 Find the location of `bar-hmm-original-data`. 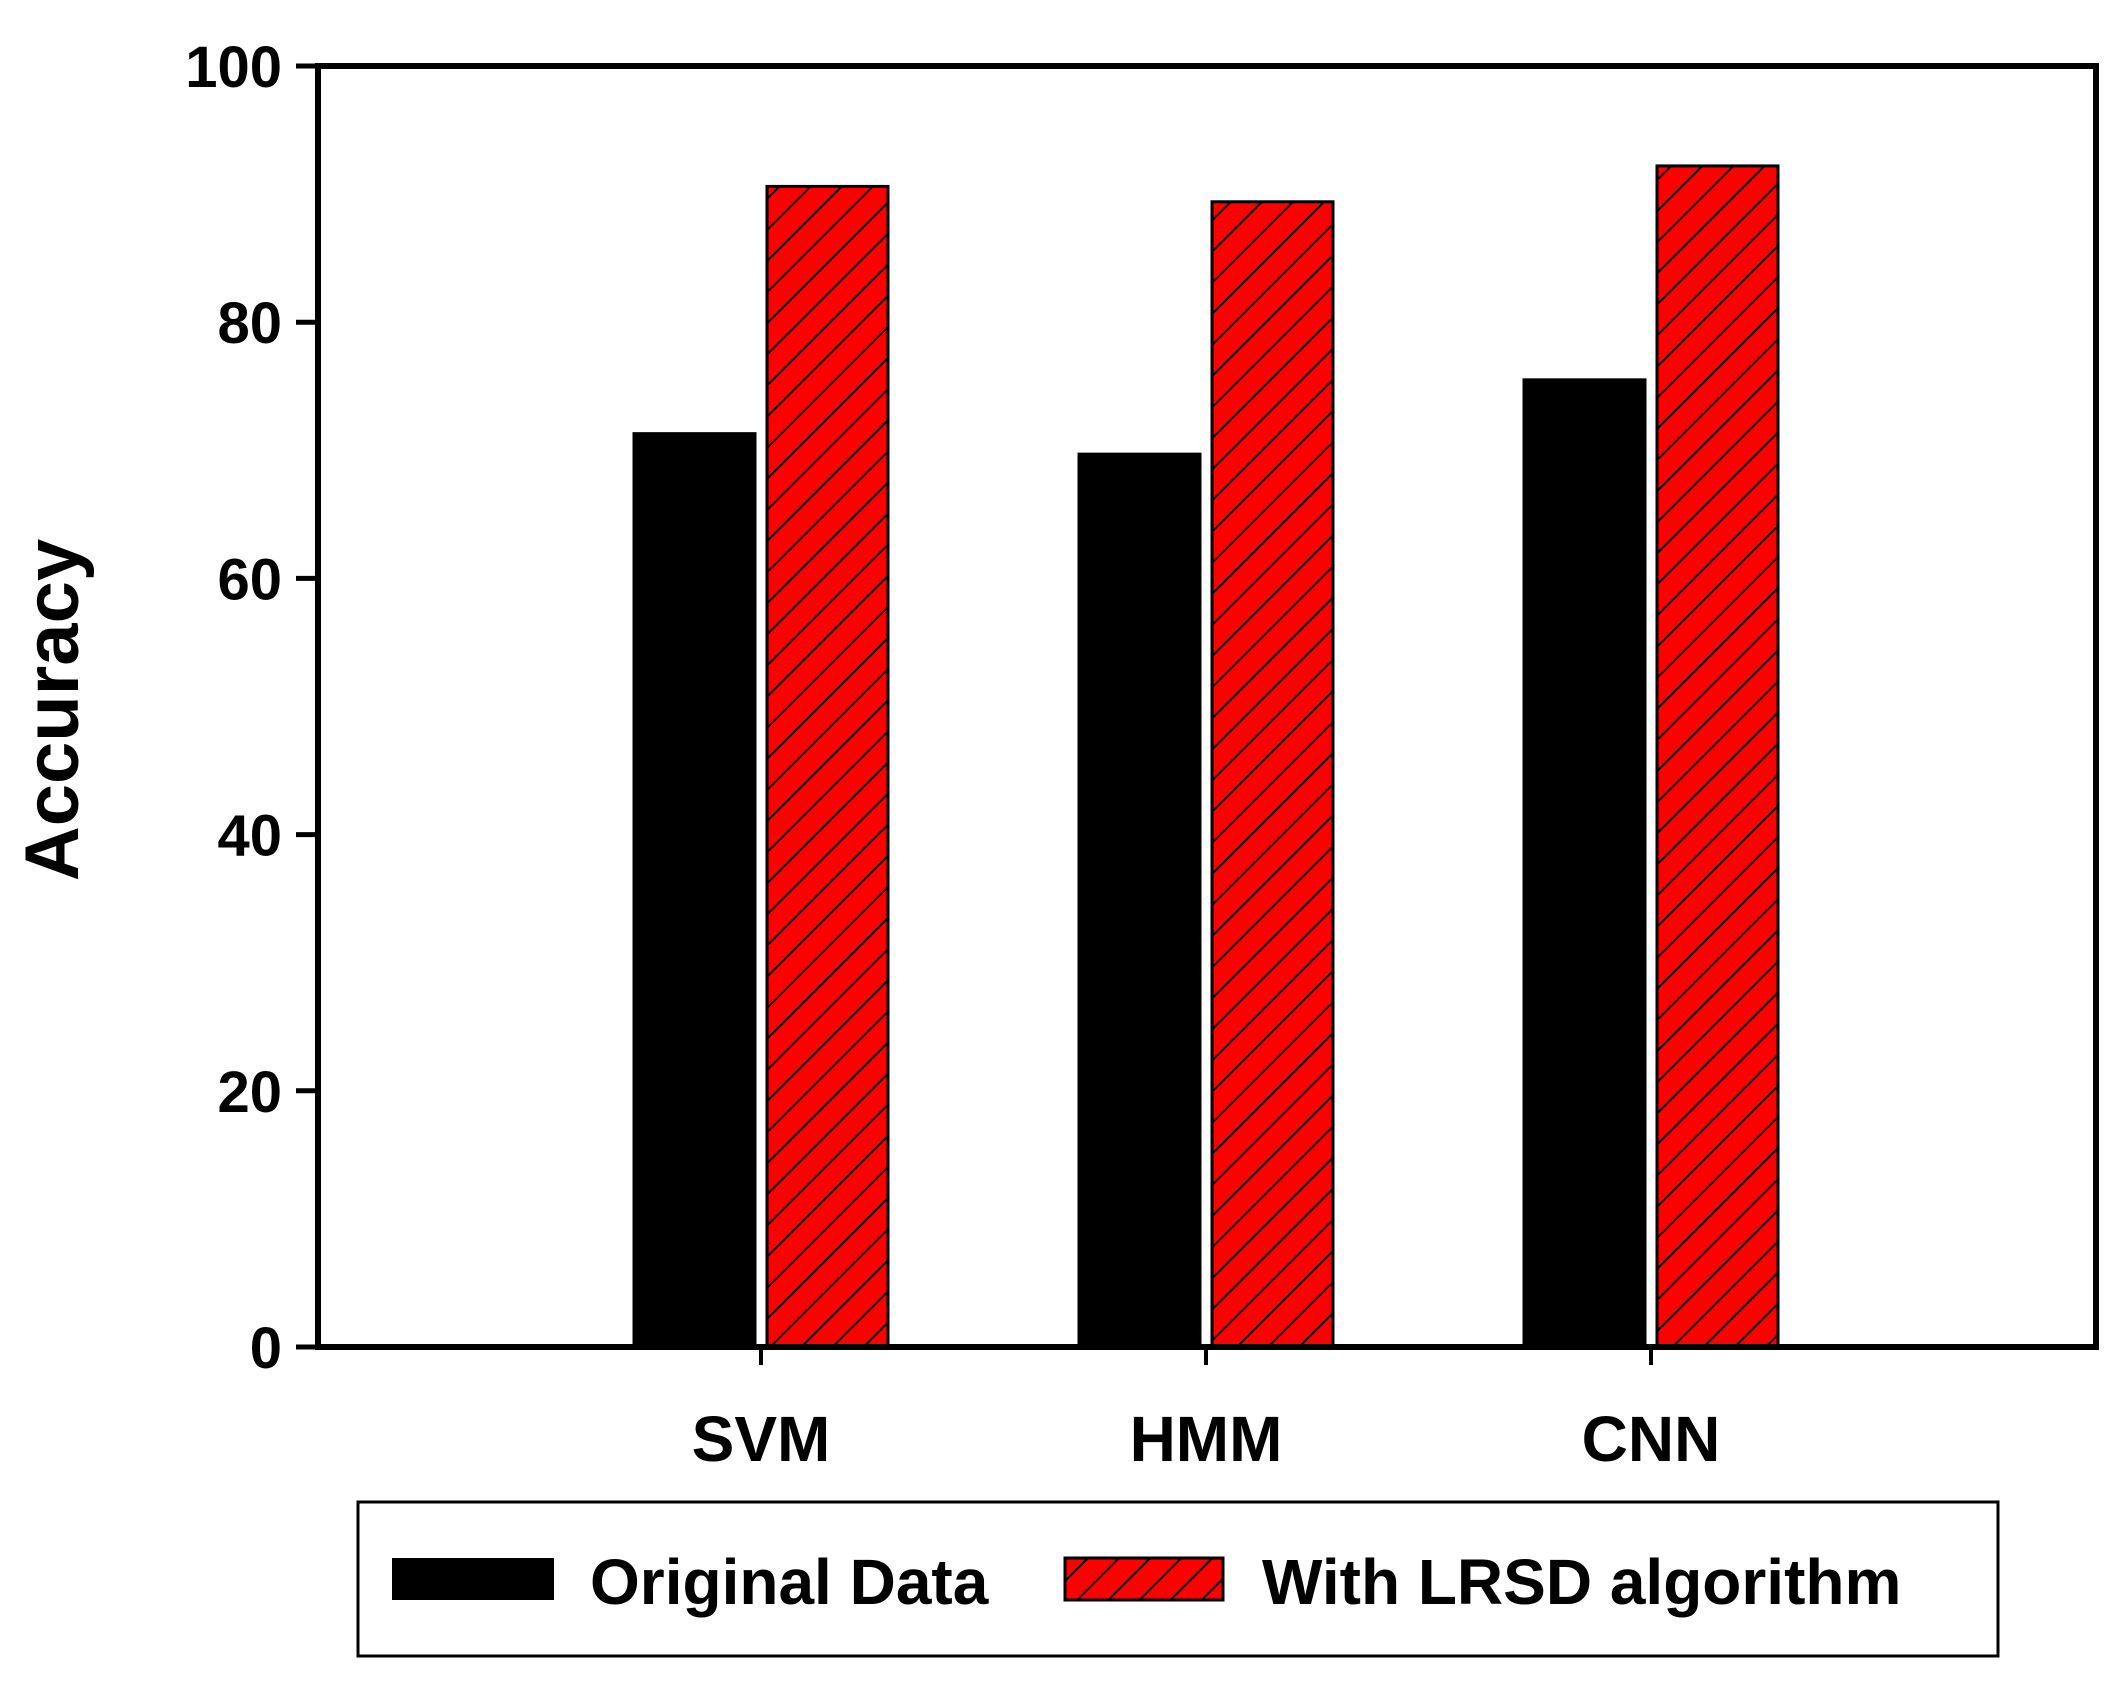

bar-hmm-original-data is located at coordinates (1139, 900).